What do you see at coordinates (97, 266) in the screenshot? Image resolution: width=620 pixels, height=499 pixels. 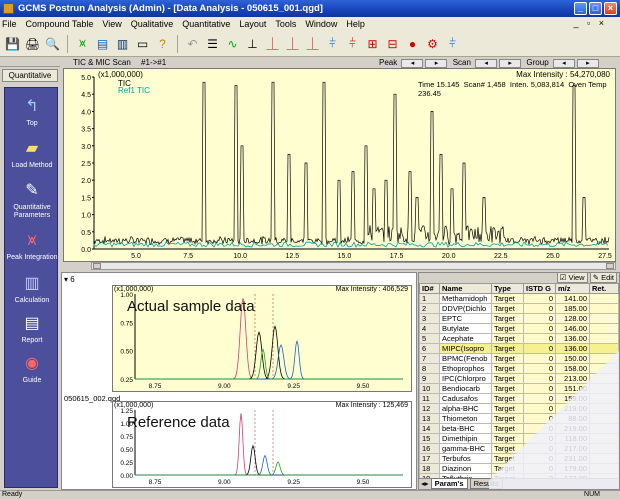 I see `scroll-left-button` at bounding box center [97, 266].